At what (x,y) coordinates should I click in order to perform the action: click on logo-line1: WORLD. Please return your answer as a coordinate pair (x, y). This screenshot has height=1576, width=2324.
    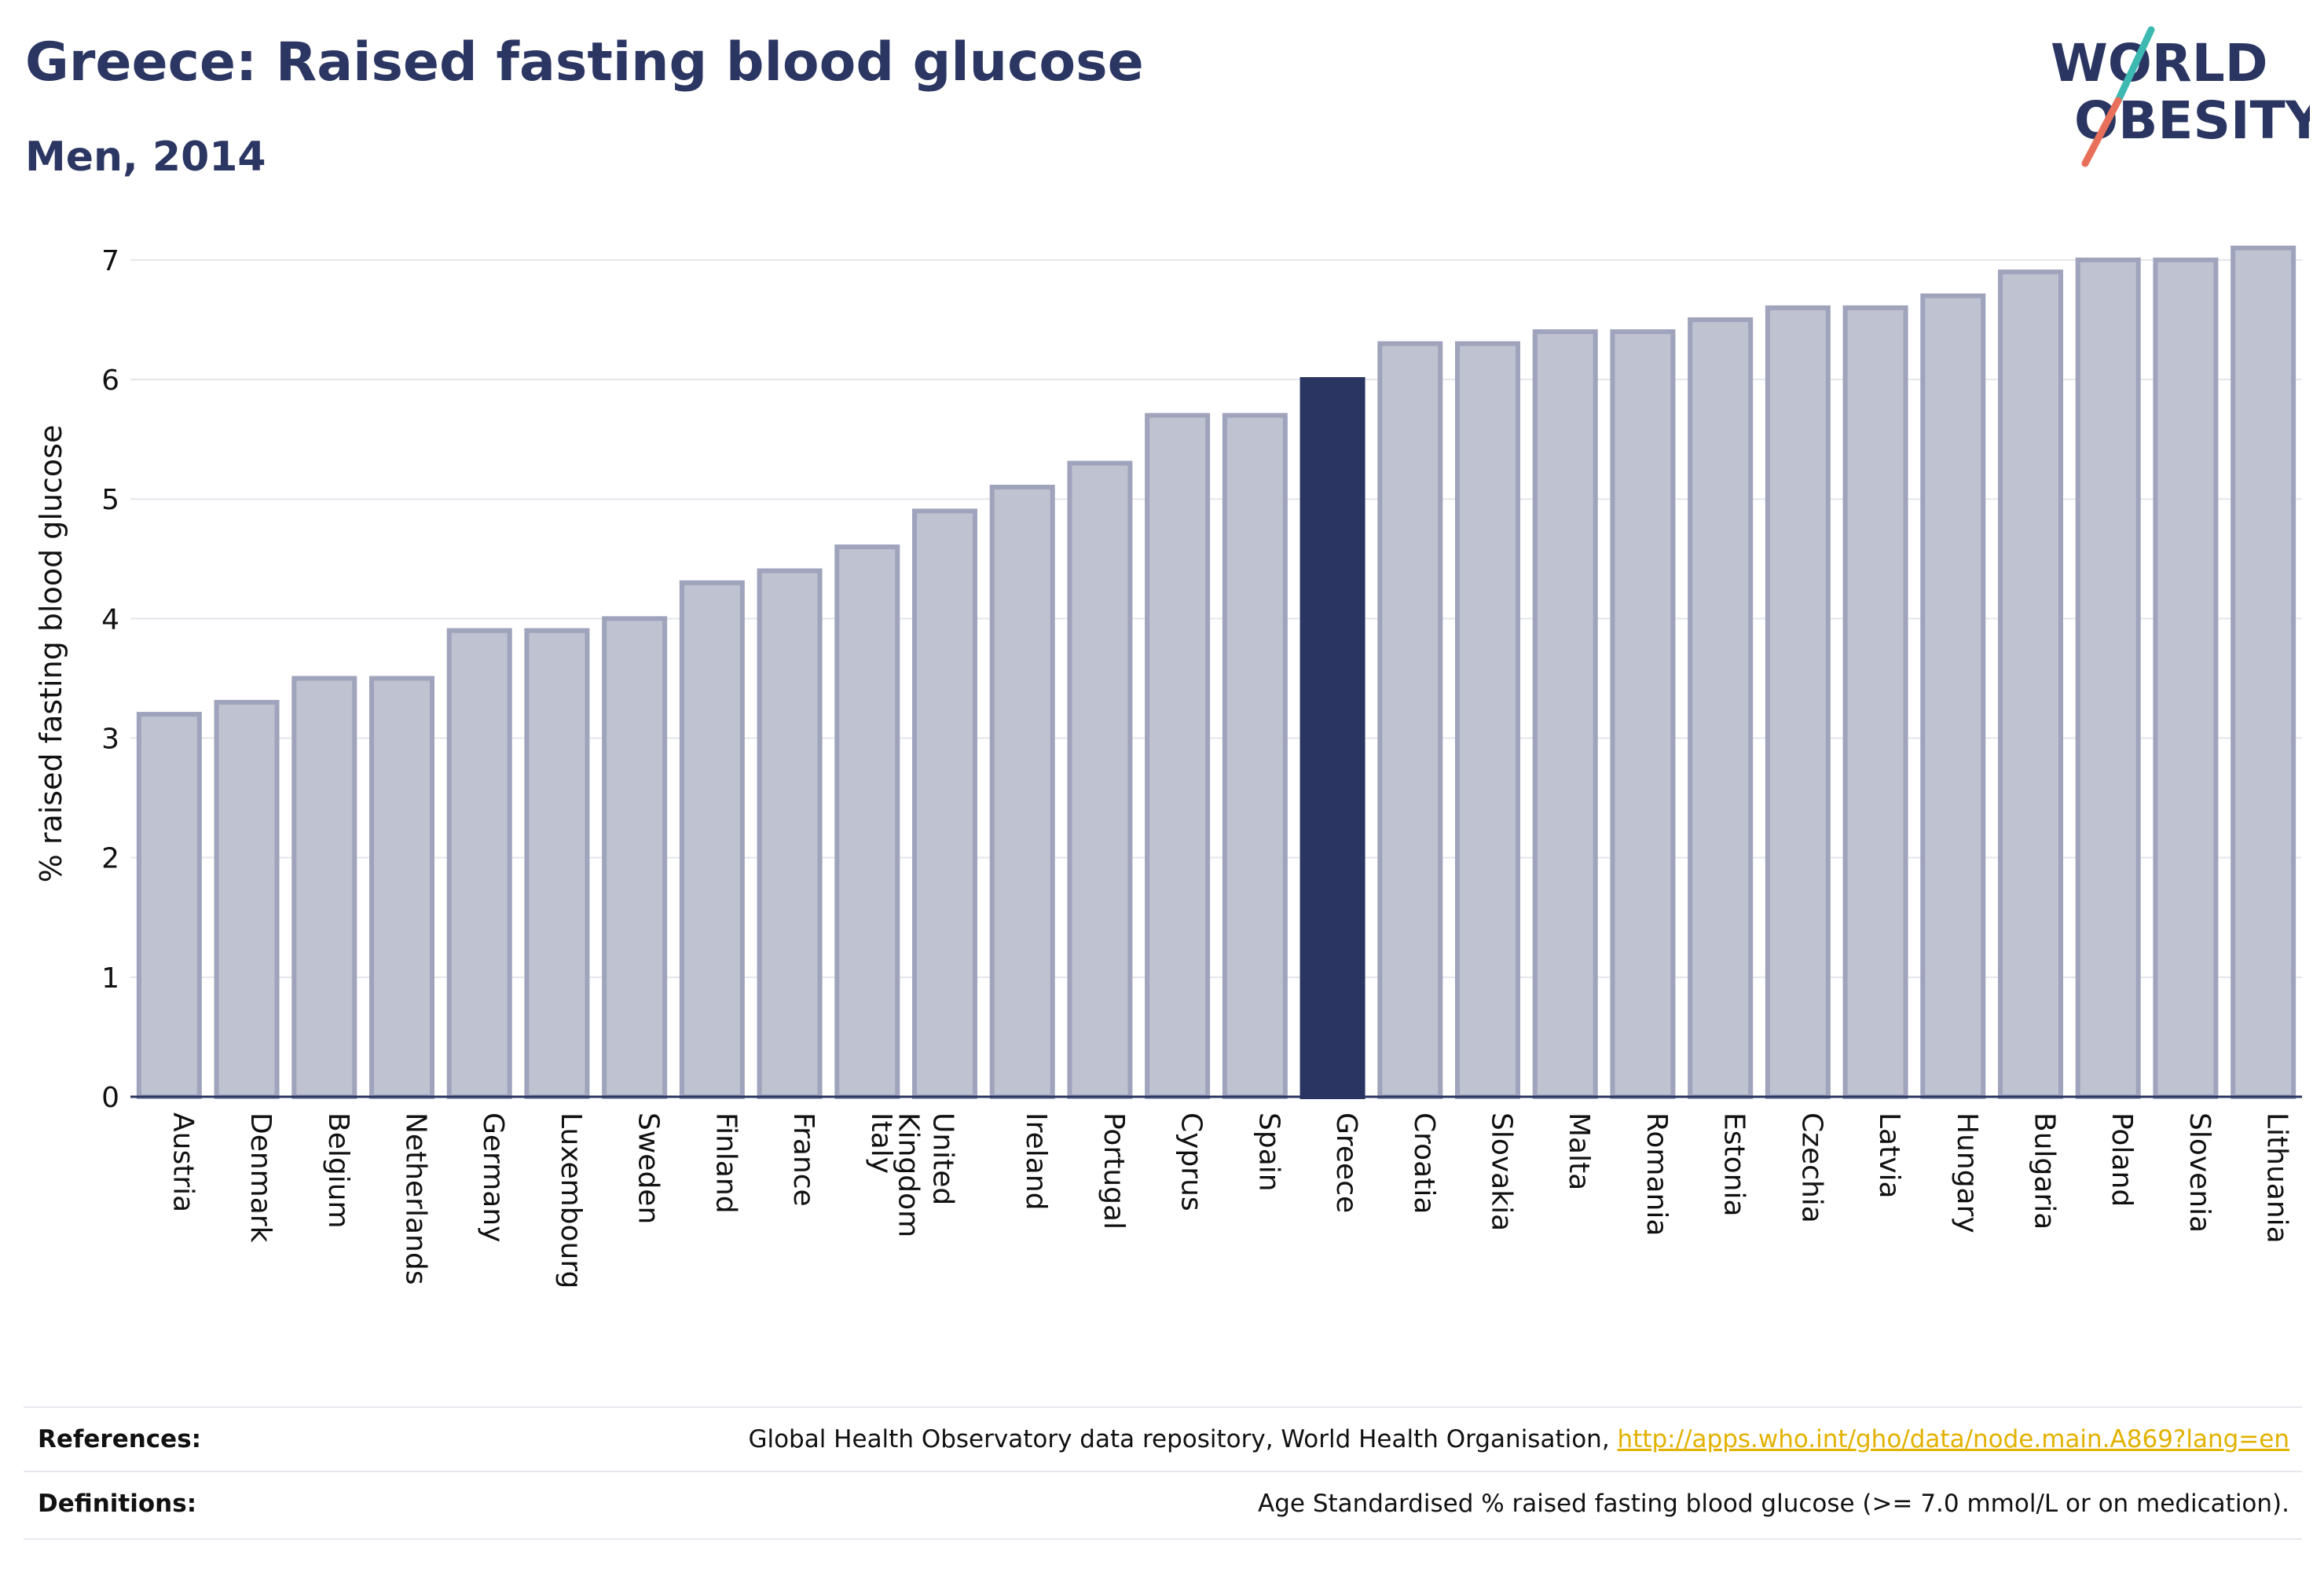
    Looking at the image, I should click on (2159, 63).